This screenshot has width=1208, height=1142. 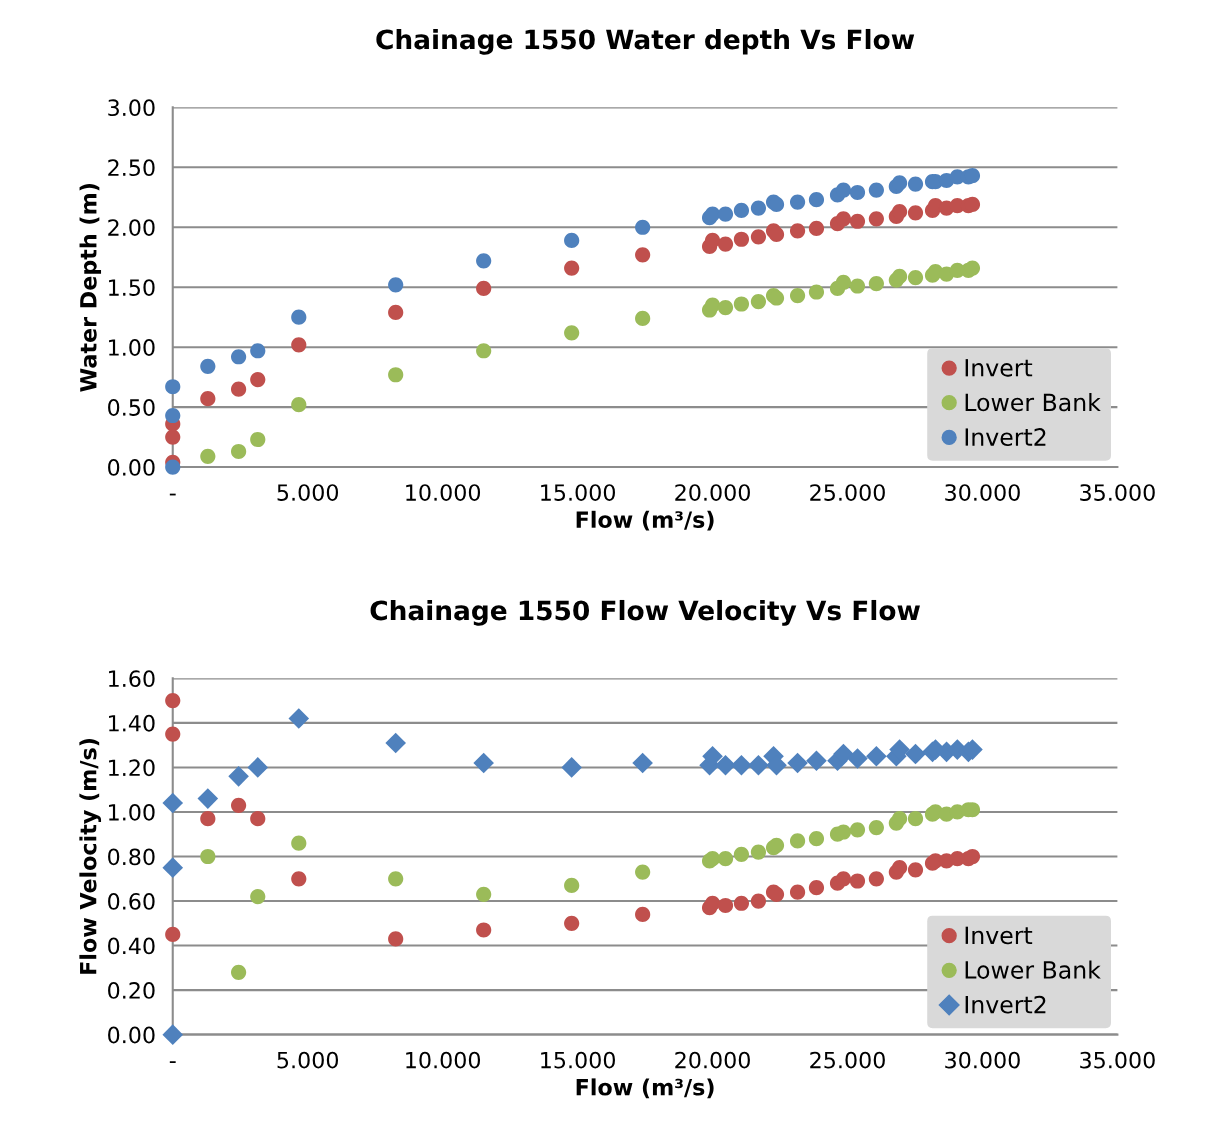 What do you see at coordinates (1005, 1004) in the screenshot?
I see `legend-label: Invert2` at bounding box center [1005, 1004].